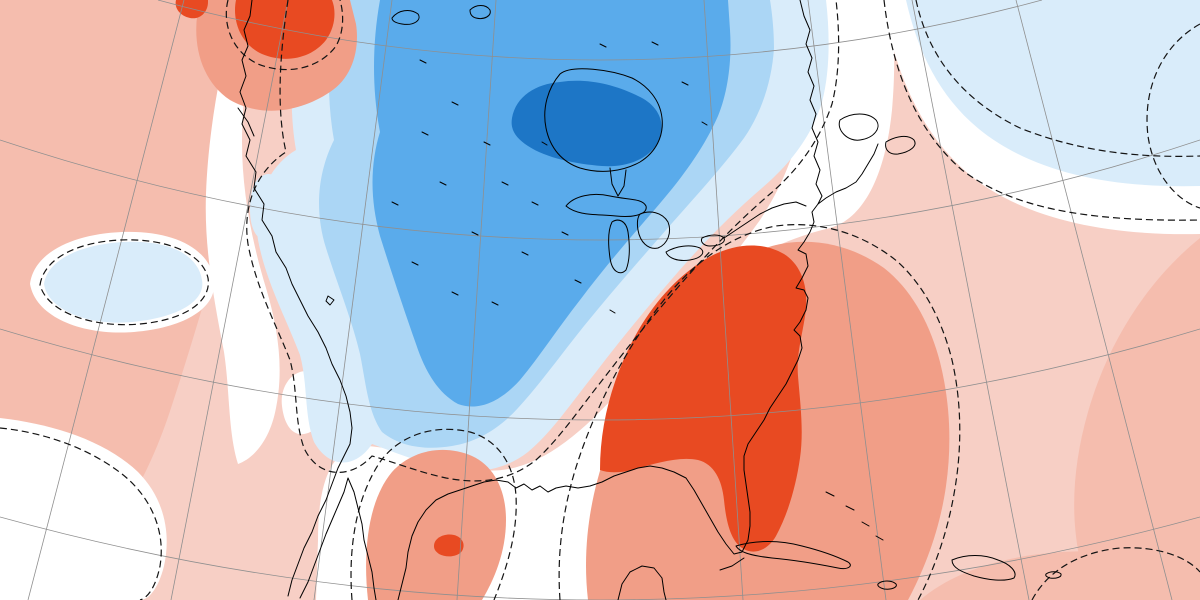 The height and width of the screenshot is (600, 1200). I want to click on lake-erie, so click(684, 253).